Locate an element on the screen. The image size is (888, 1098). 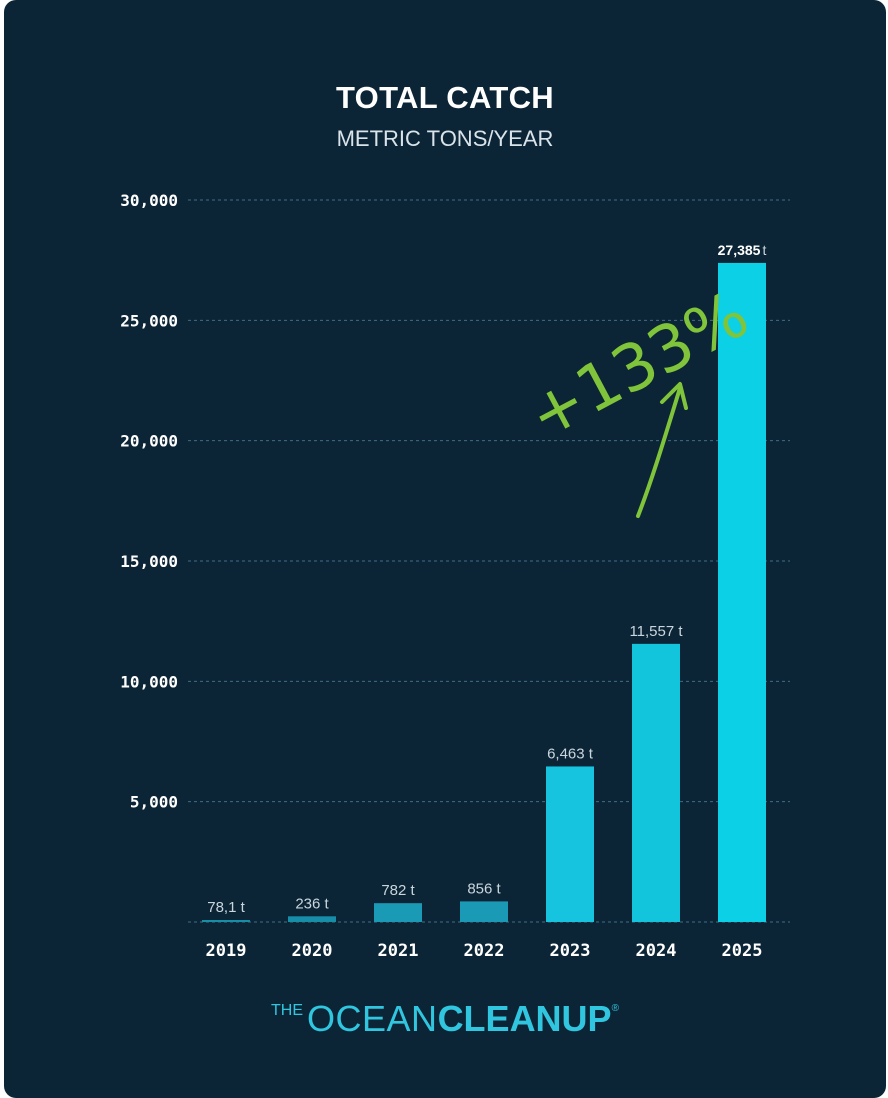
bar-2022 is located at coordinates (484, 911).